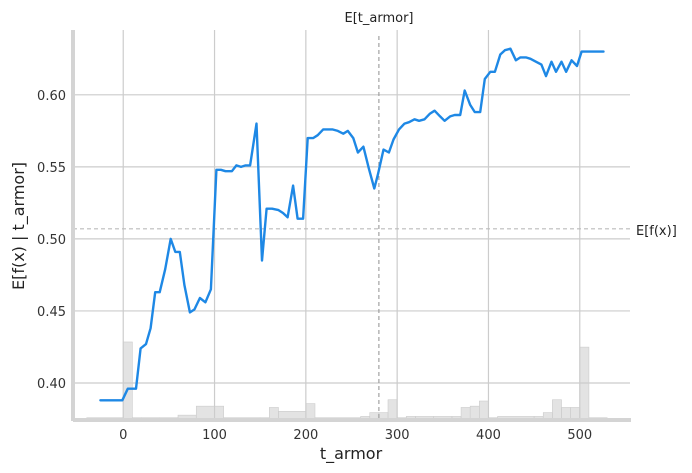 The height and width of the screenshot is (473, 692). What do you see at coordinates (51, 312) in the screenshot?
I see `y-tick-label: 0.45` at bounding box center [51, 312].